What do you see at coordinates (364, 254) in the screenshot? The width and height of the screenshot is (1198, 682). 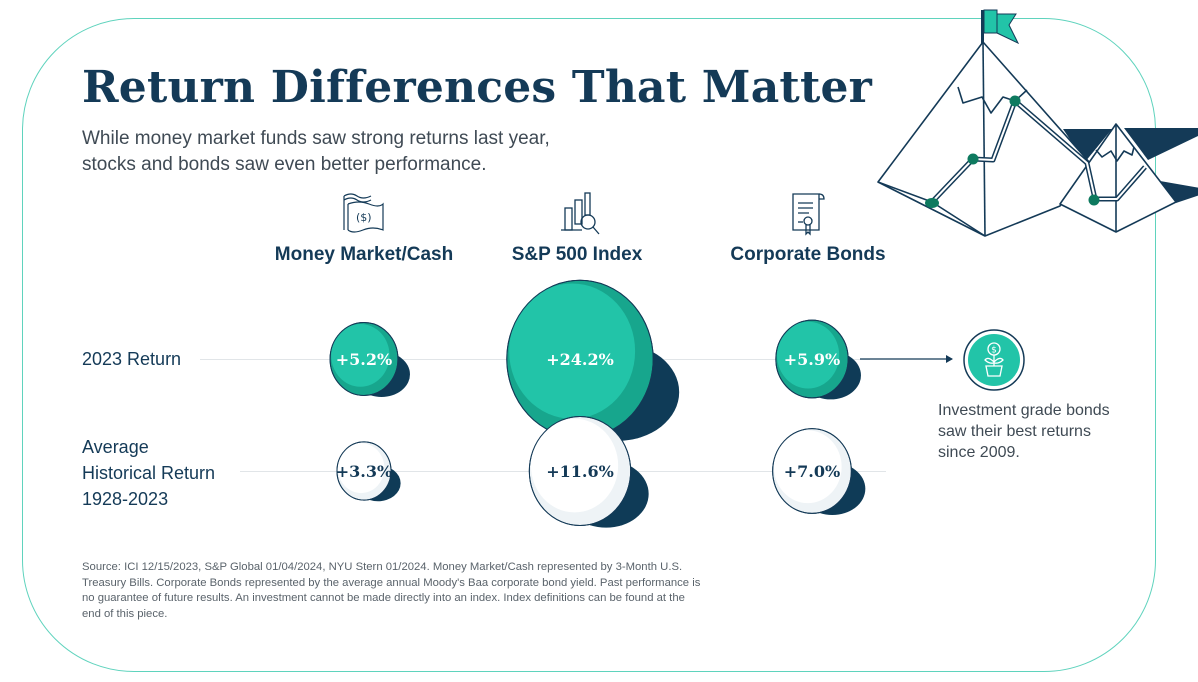 I see `category-money-market: Money Market/Cash` at bounding box center [364, 254].